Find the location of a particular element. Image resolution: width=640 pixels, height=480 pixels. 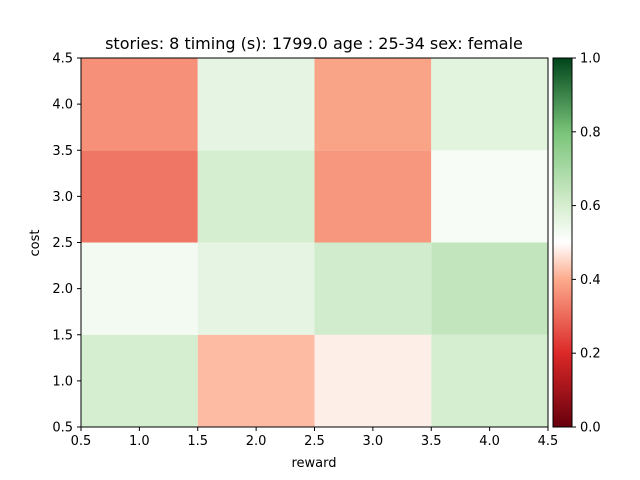

x-tick-label: 2.5 is located at coordinates (314, 441).